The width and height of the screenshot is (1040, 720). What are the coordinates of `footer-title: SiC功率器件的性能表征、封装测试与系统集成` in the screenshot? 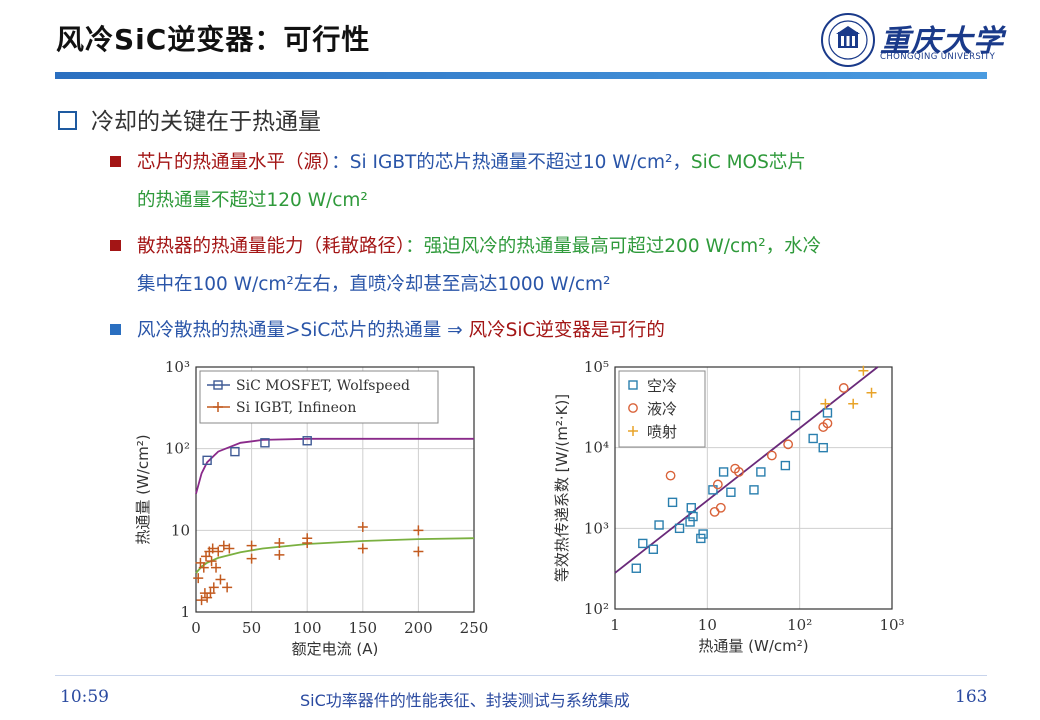 It's located at (465, 700).